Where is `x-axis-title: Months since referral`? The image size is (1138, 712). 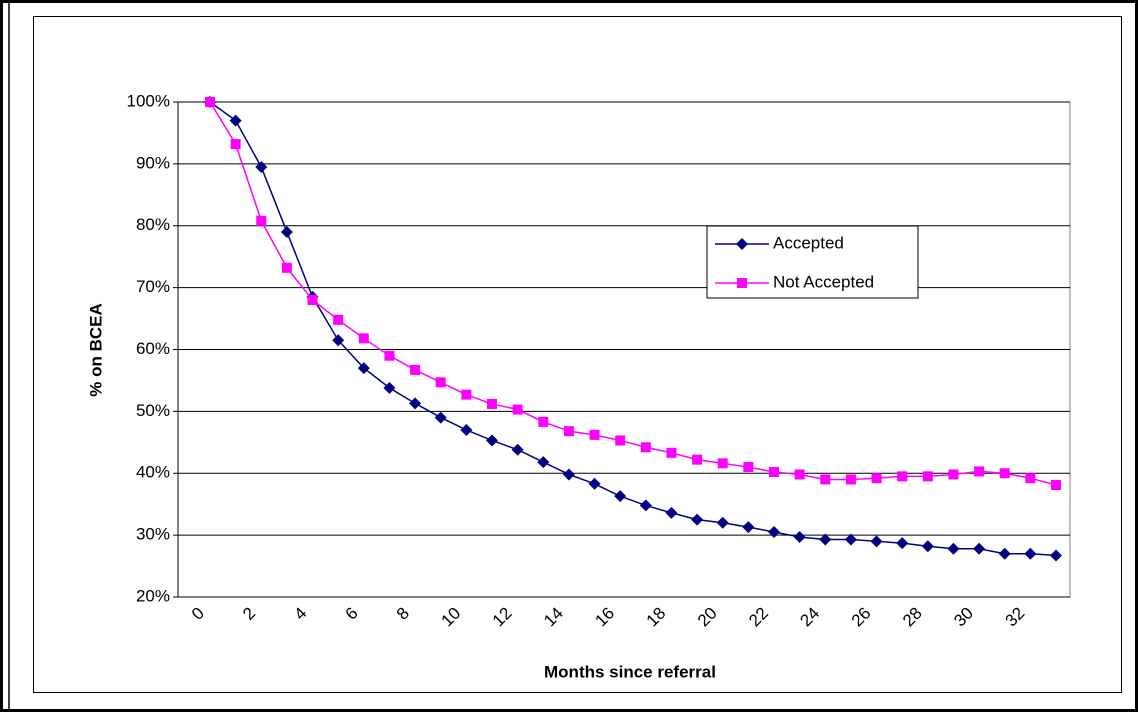 x-axis-title: Months since referral is located at coordinates (630, 671).